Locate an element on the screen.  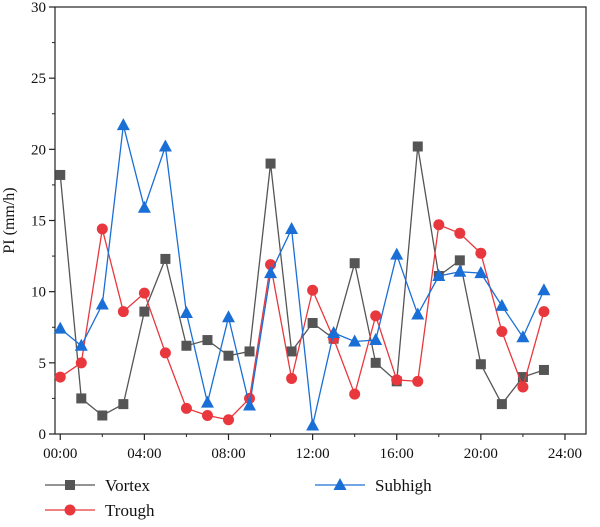
legend-item-trough: Trough is located at coordinates (100, 510).